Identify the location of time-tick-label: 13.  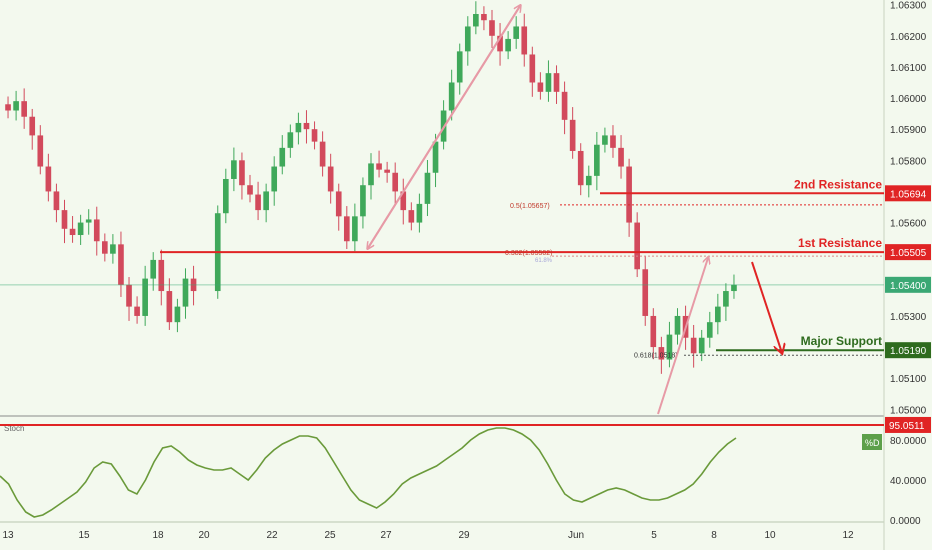
(8, 535).